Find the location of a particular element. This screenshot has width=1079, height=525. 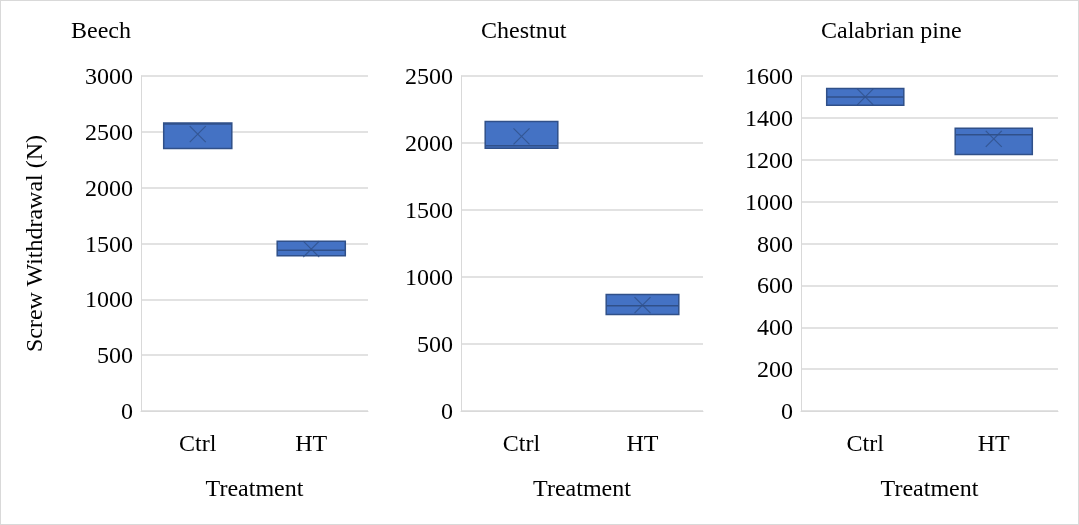

y-axis-title: Screw Withdrawal (N) is located at coordinates (34, 243).